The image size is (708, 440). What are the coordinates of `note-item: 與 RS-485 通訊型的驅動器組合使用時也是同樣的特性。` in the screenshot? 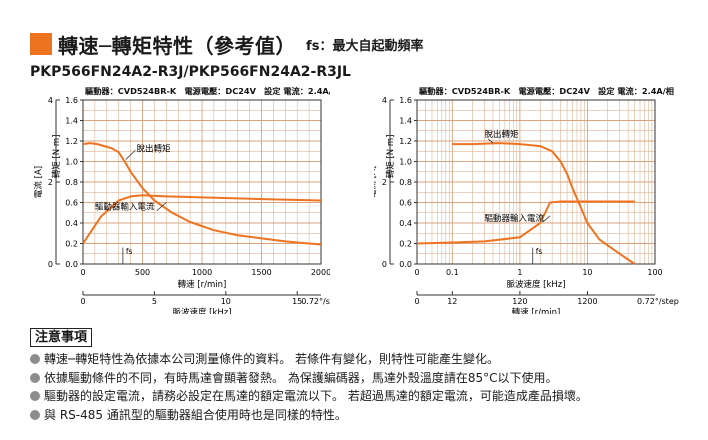 It's located at (309, 415).